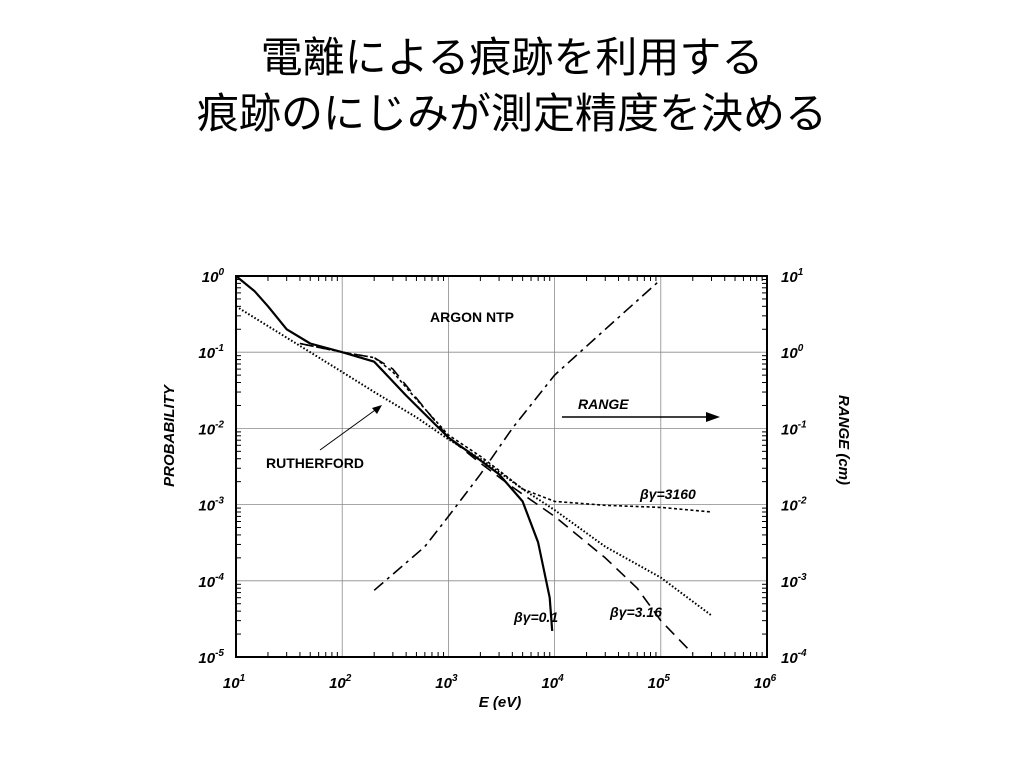  Describe the element at coordinates (511, 113) in the screenshot. I see `title-line-2: 痕跡のにじみが測定精度を決める` at that location.